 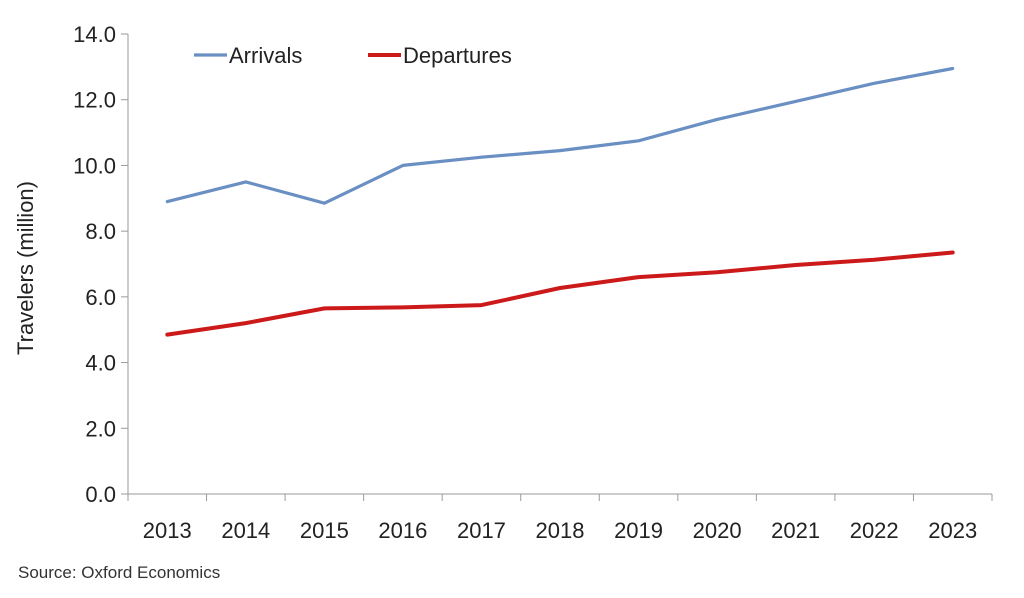 What do you see at coordinates (874, 530) in the screenshot?
I see `x-tick-label: 2022` at bounding box center [874, 530].